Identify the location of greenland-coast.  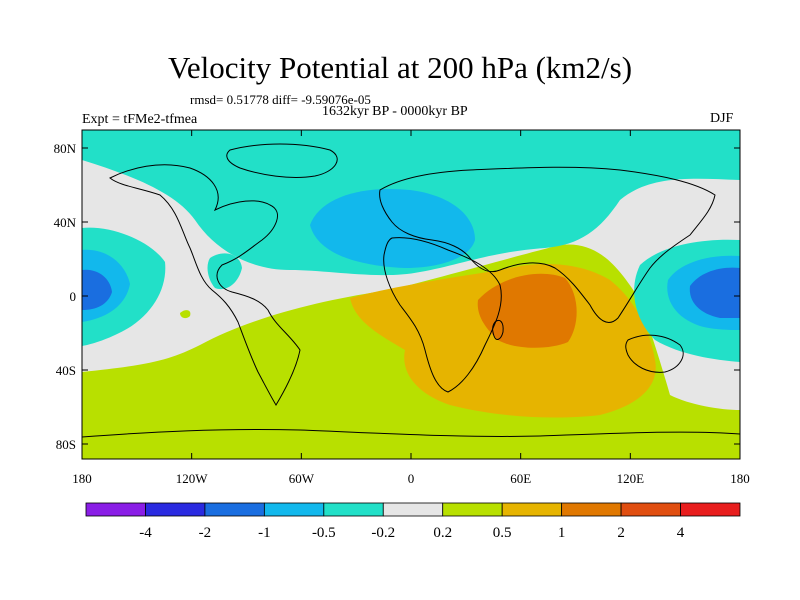
(282, 160).